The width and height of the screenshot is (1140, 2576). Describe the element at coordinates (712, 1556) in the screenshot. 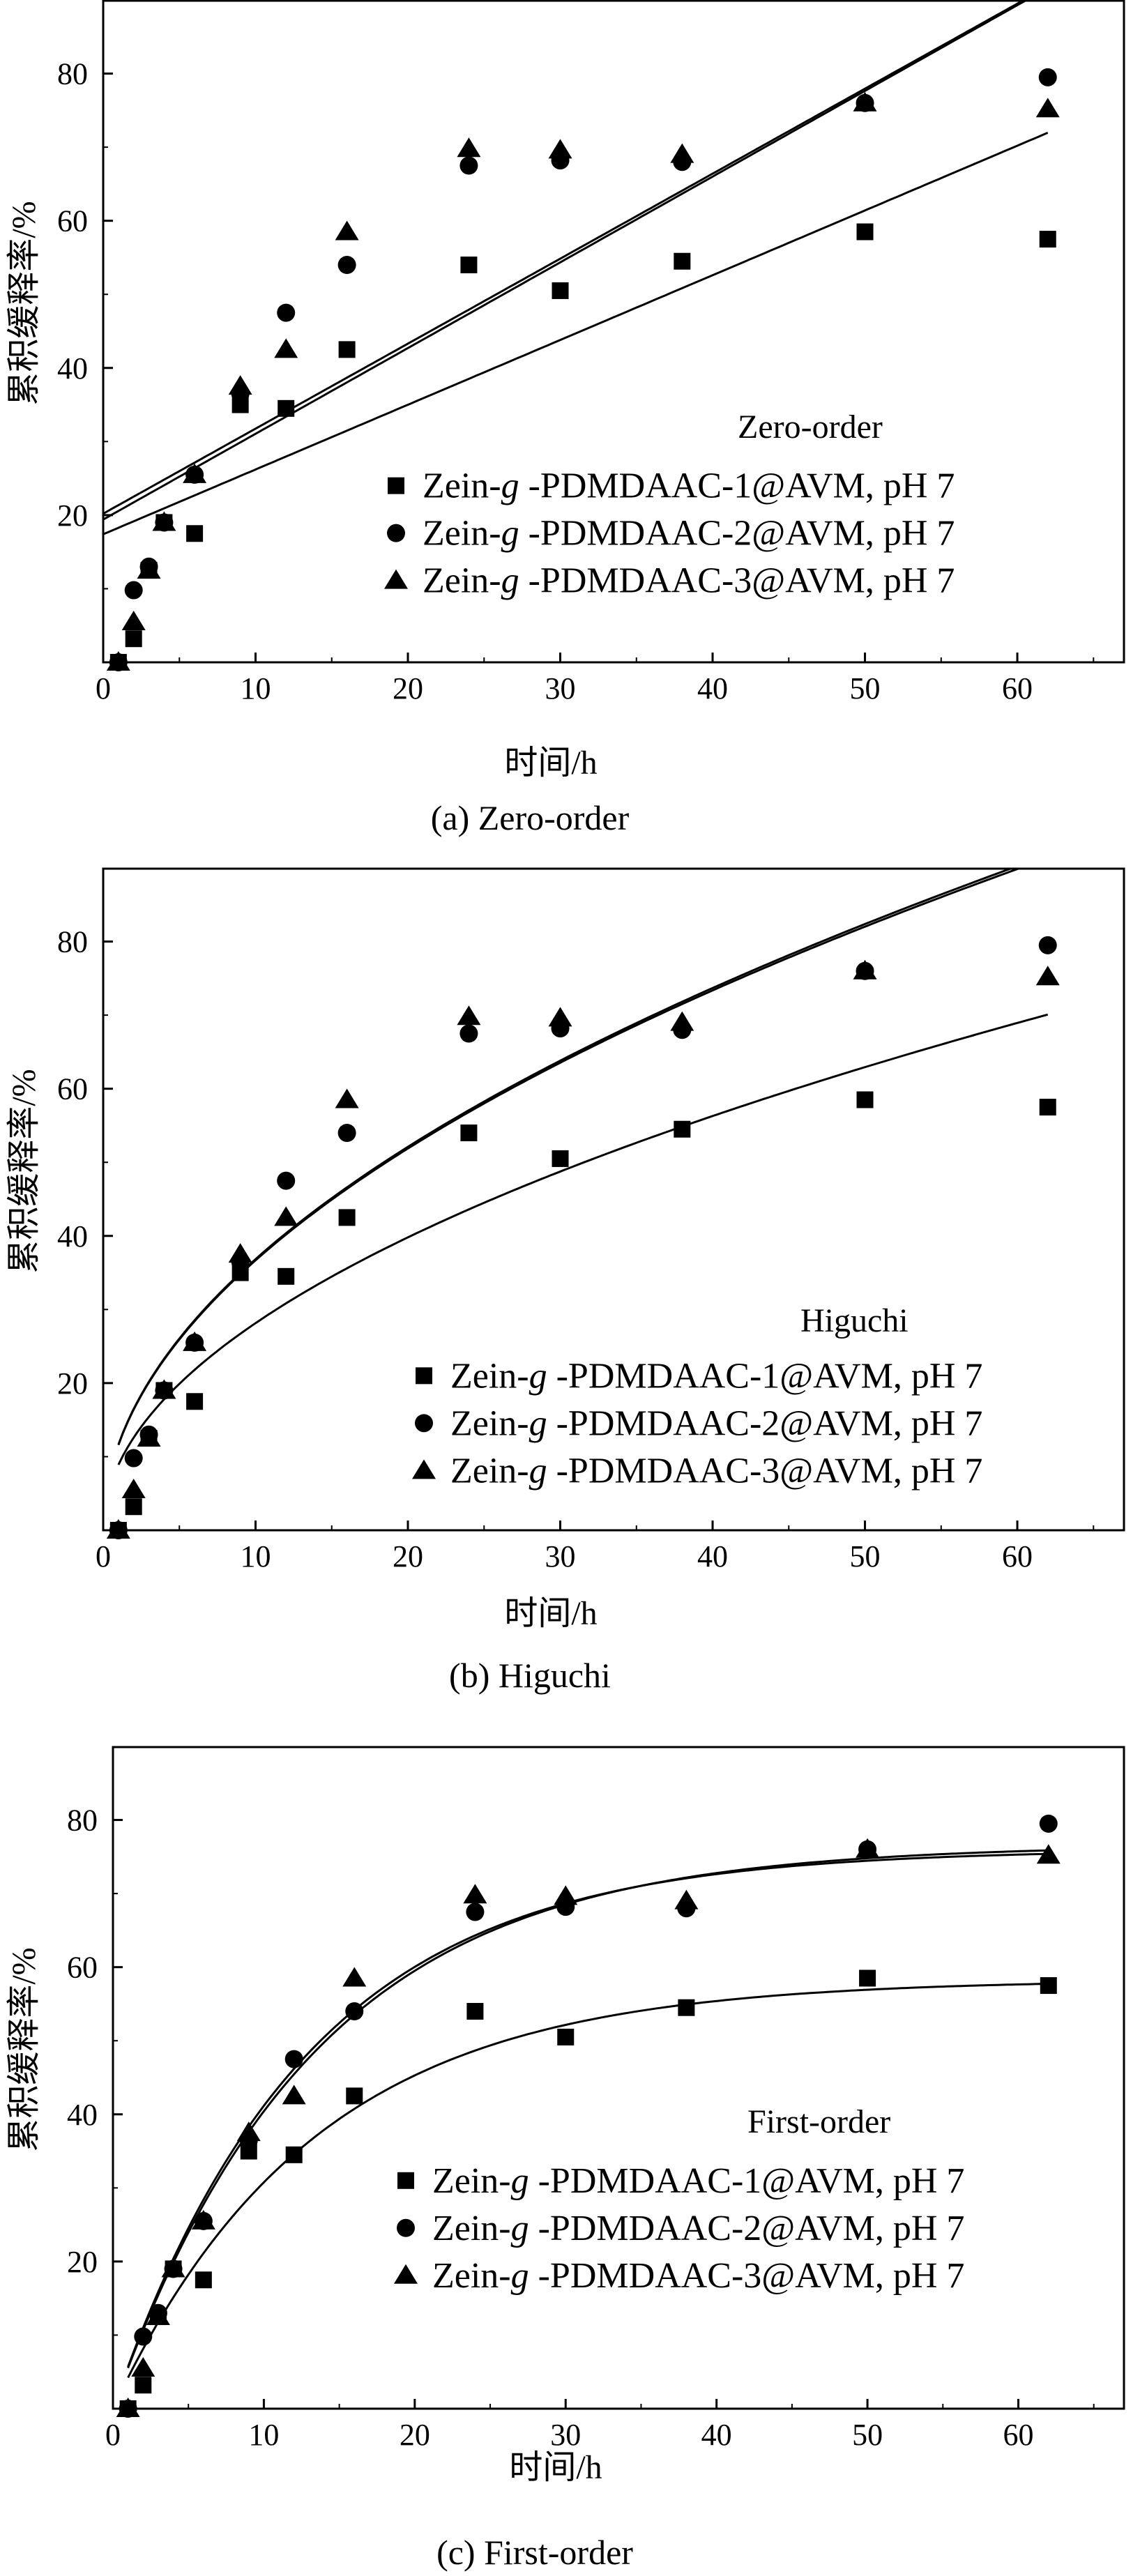

I see `x-tick-label: 40` at that location.